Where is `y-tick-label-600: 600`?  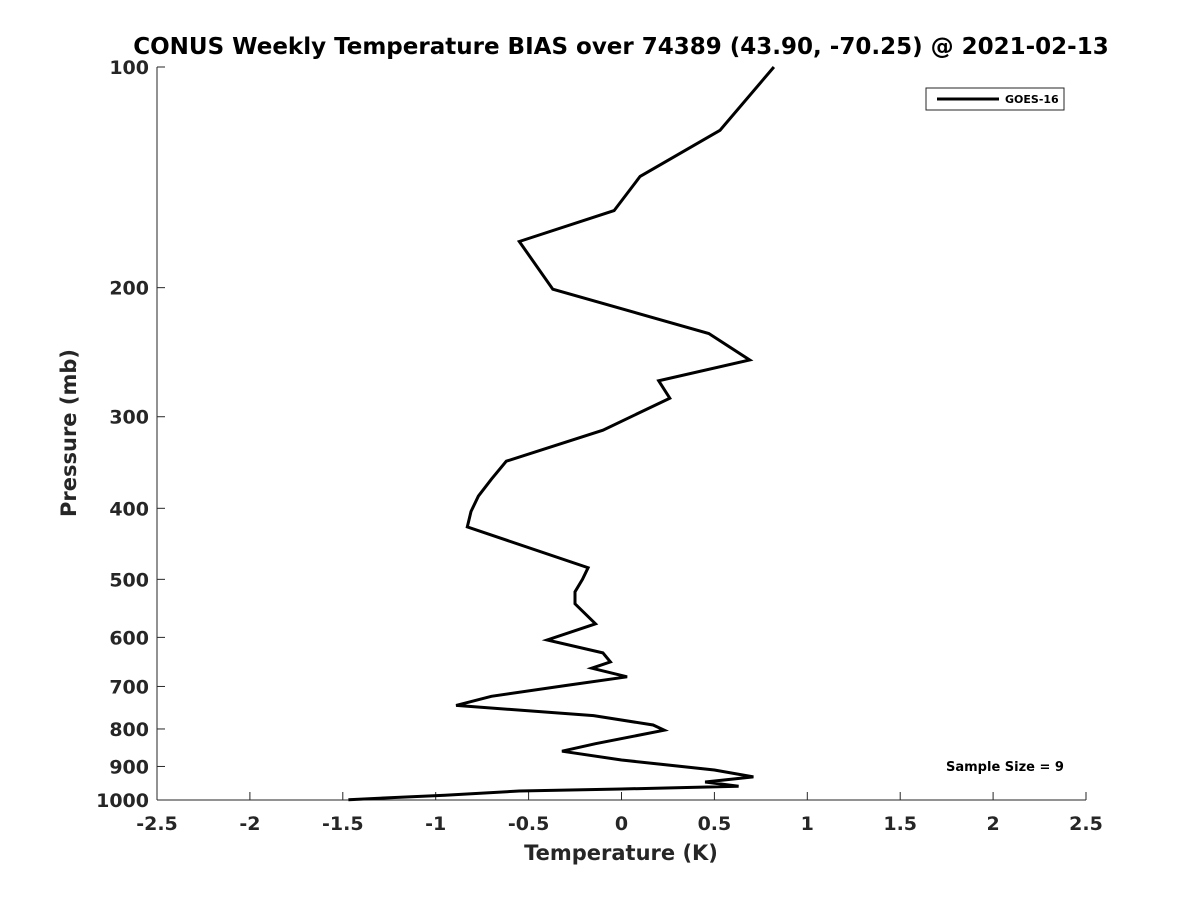
y-tick-label-600: 600 is located at coordinates (129, 638).